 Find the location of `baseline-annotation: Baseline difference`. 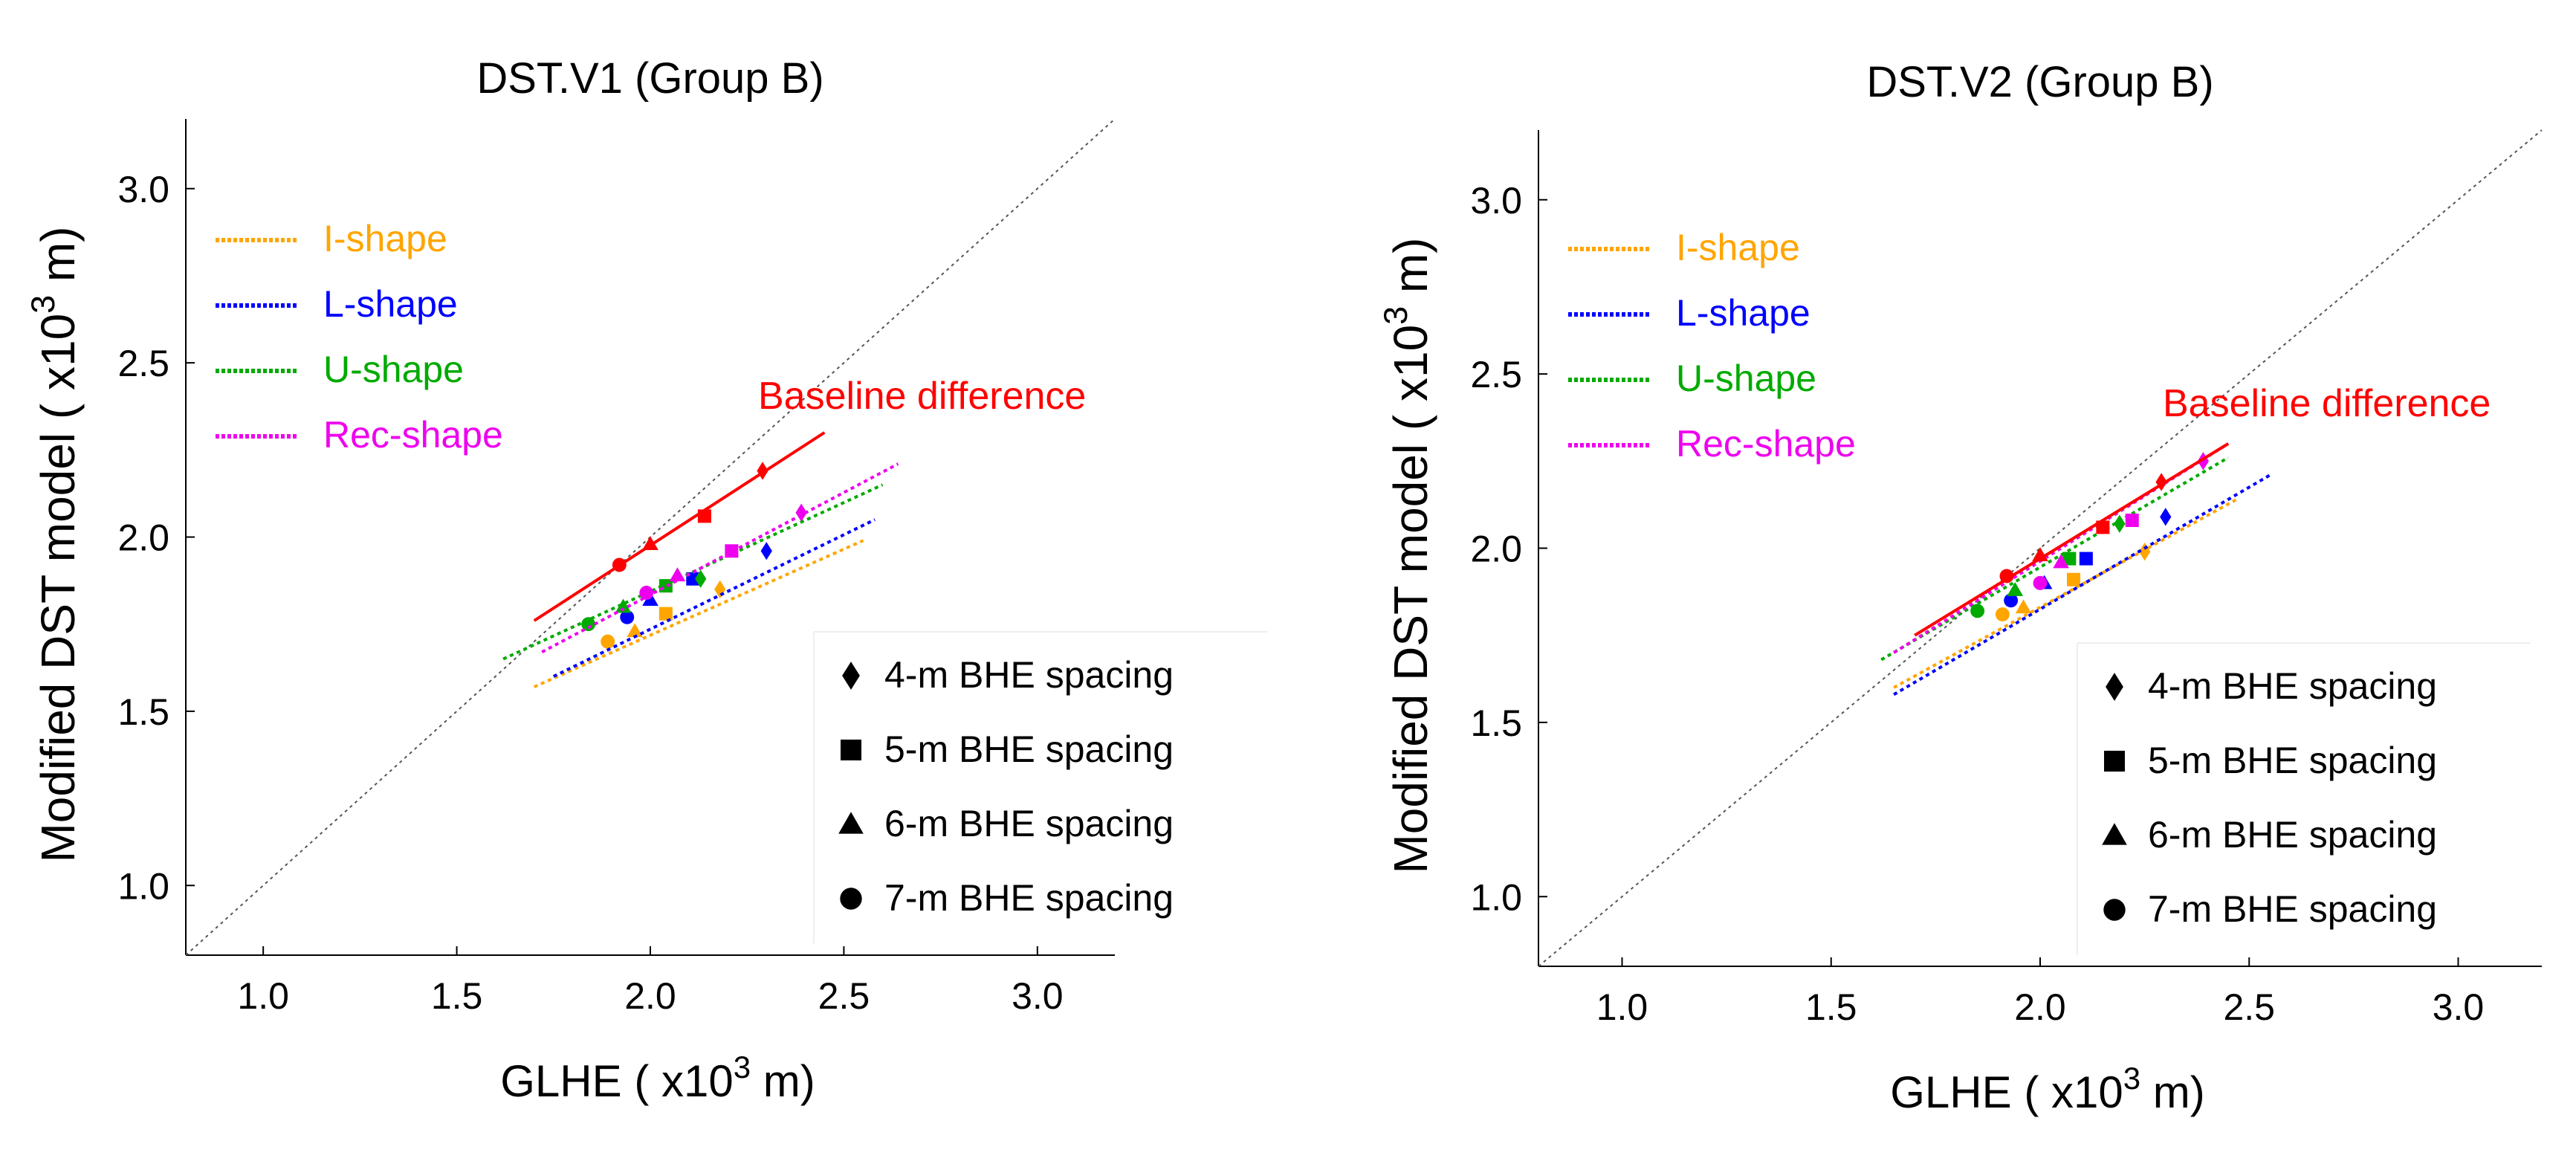

baseline-annotation: Baseline difference is located at coordinates (2327, 403).